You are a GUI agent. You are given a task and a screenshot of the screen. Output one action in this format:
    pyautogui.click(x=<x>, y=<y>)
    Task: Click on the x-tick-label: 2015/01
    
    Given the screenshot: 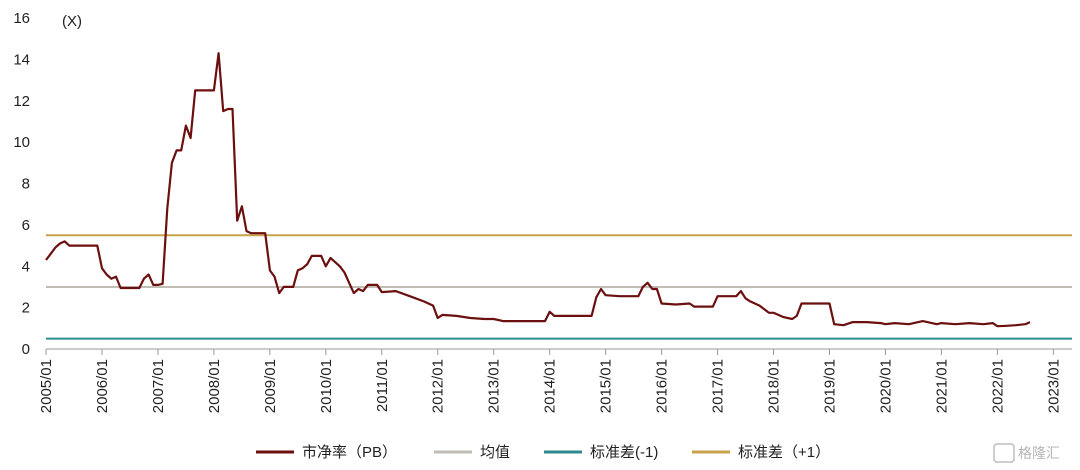 What is the action you would take?
    pyautogui.click(x=606, y=386)
    